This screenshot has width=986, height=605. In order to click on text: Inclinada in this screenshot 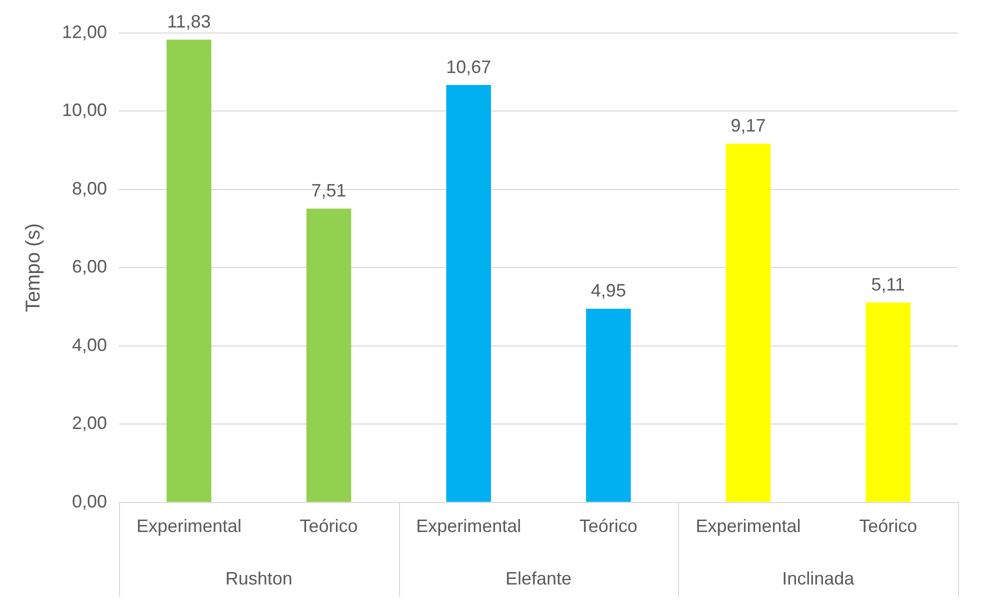, I will do `click(819, 578)`.